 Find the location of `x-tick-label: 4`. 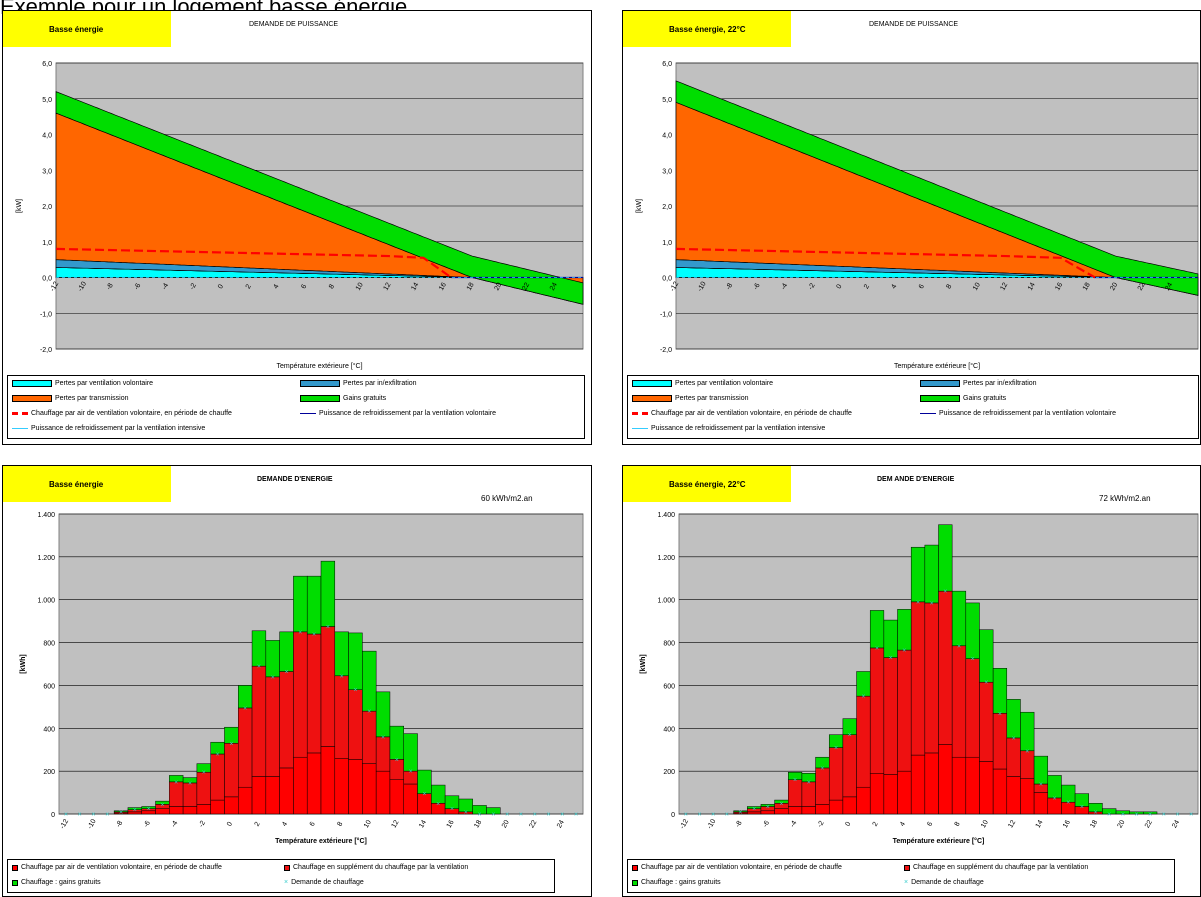

x-tick-label: 4 is located at coordinates (903, 824).